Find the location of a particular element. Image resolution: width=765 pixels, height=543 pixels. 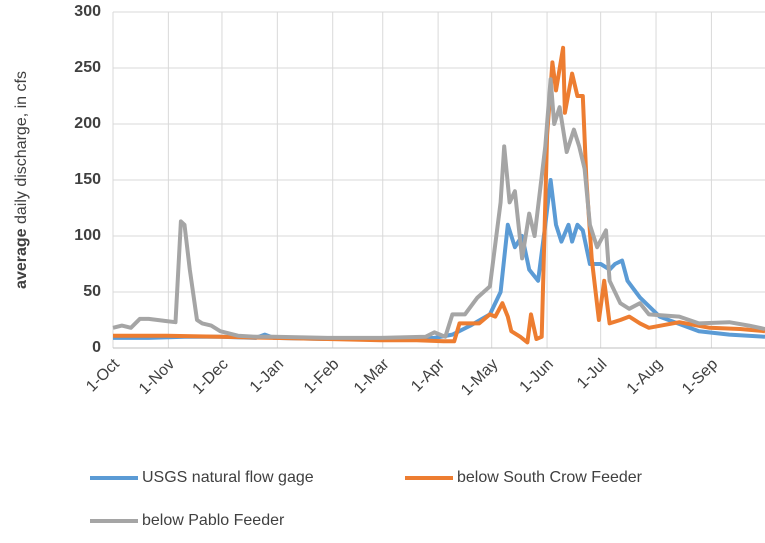

x-tick-label: 1-Dec is located at coordinates (211, 377).